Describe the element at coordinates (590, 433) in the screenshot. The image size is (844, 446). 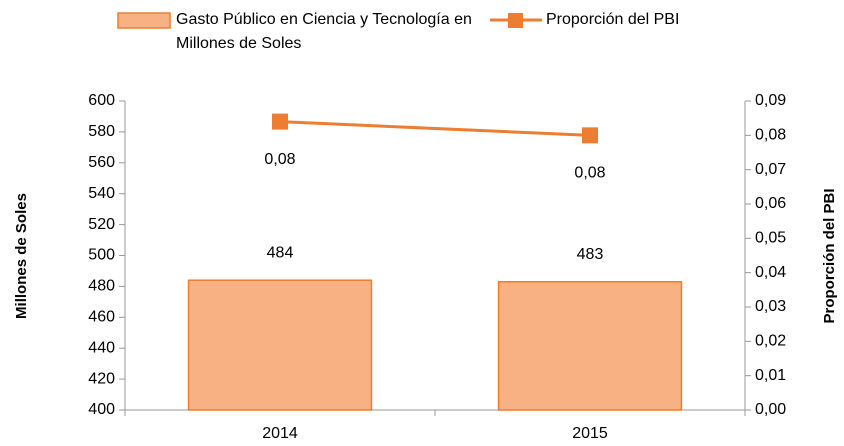
I see `x-tick-label: 2015` at that location.